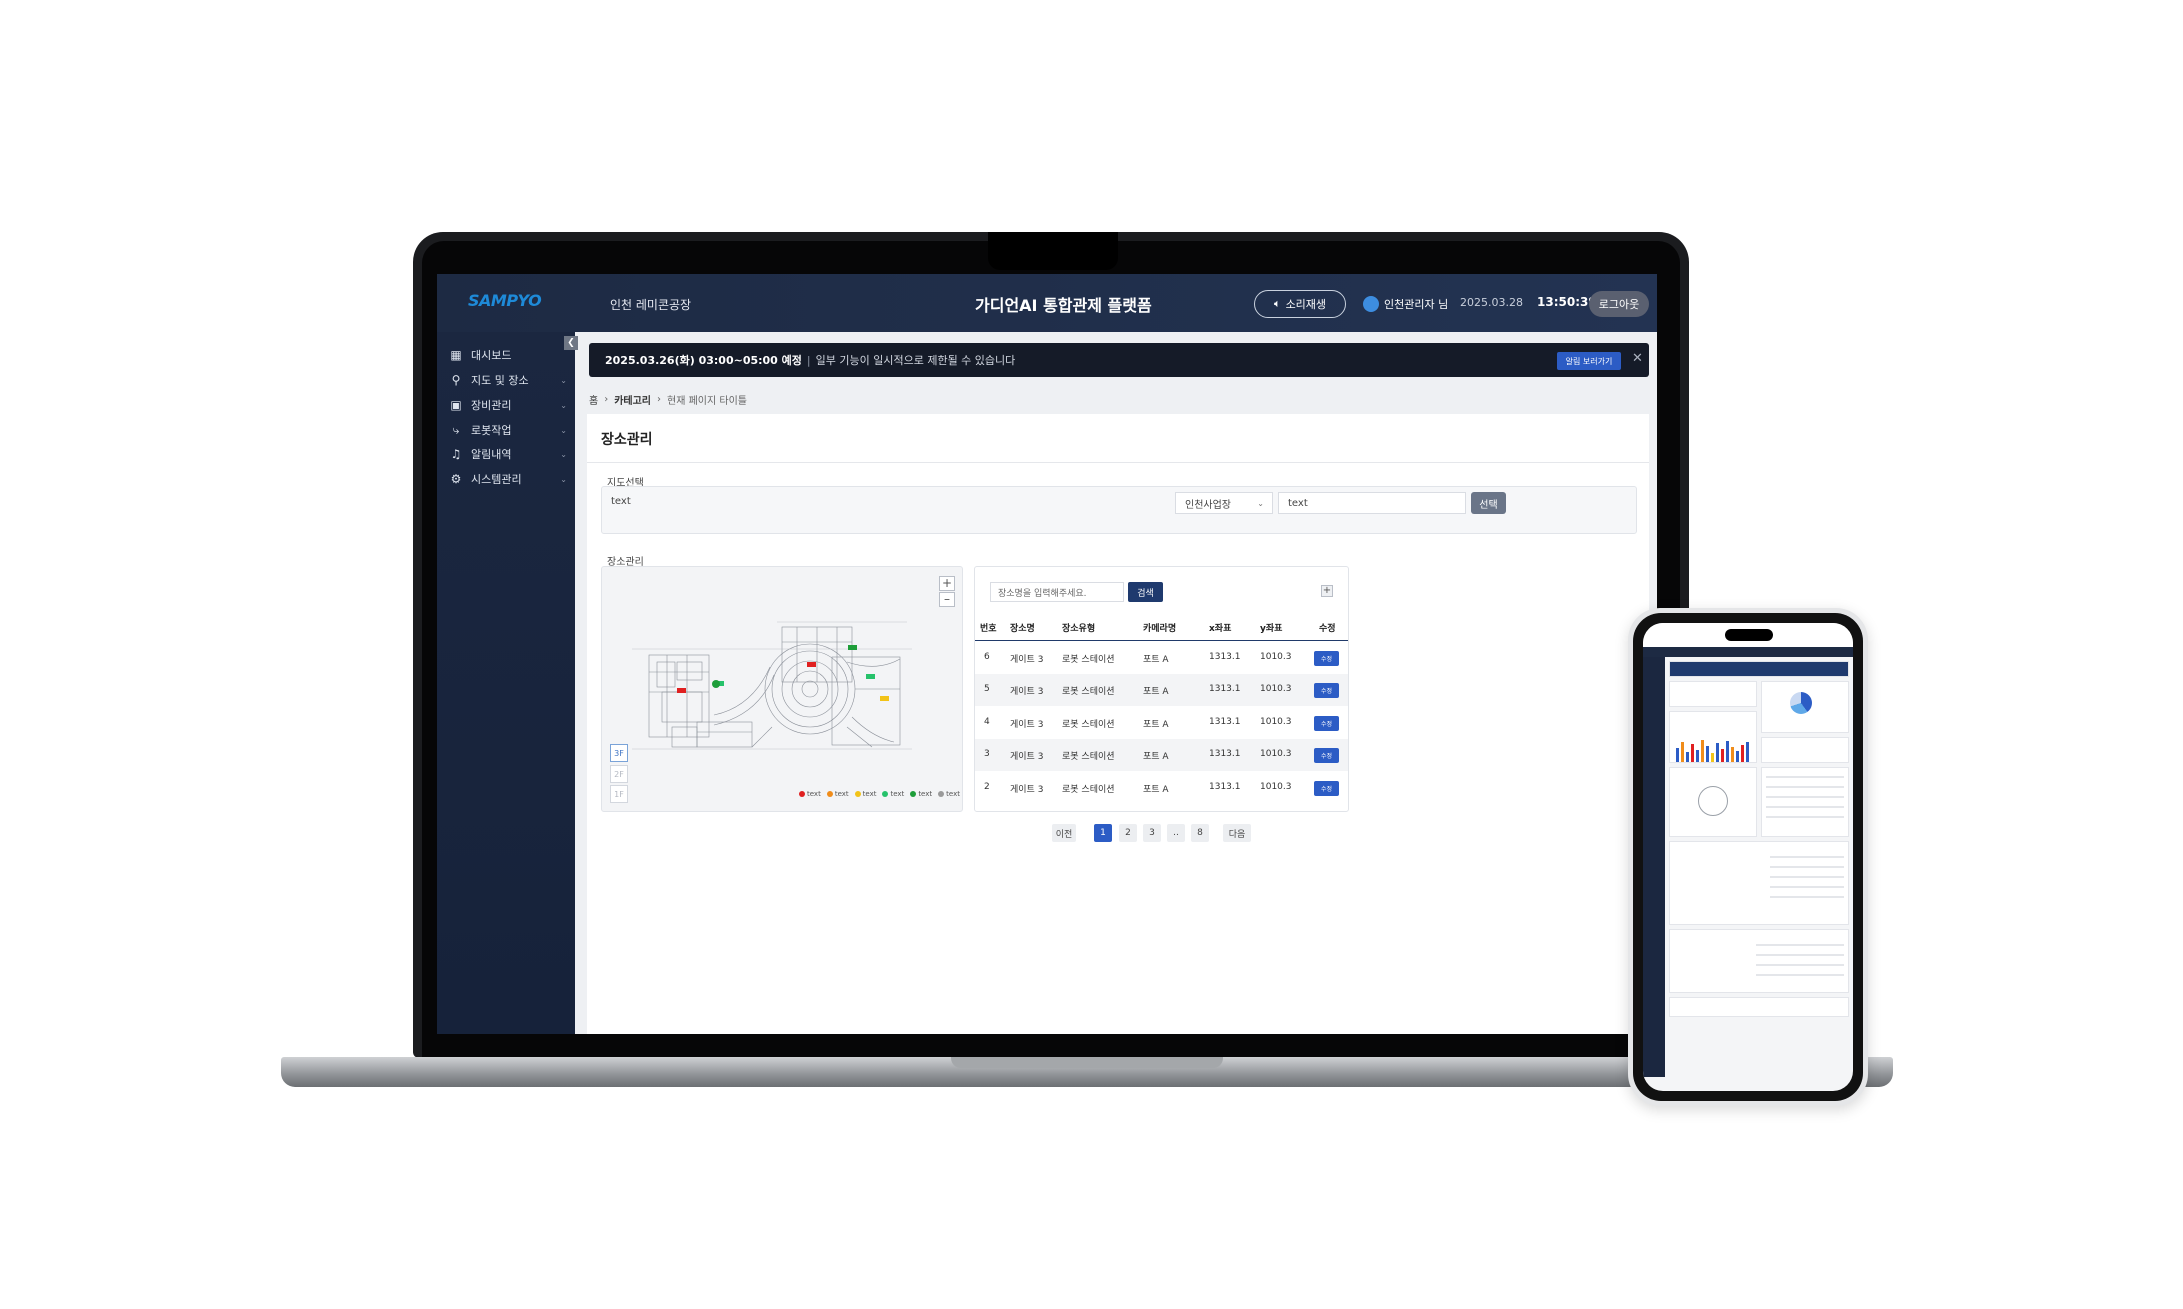  Describe the element at coordinates (619, 774) in the screenshot. I see `floor-button-2f: 2F` at that location.